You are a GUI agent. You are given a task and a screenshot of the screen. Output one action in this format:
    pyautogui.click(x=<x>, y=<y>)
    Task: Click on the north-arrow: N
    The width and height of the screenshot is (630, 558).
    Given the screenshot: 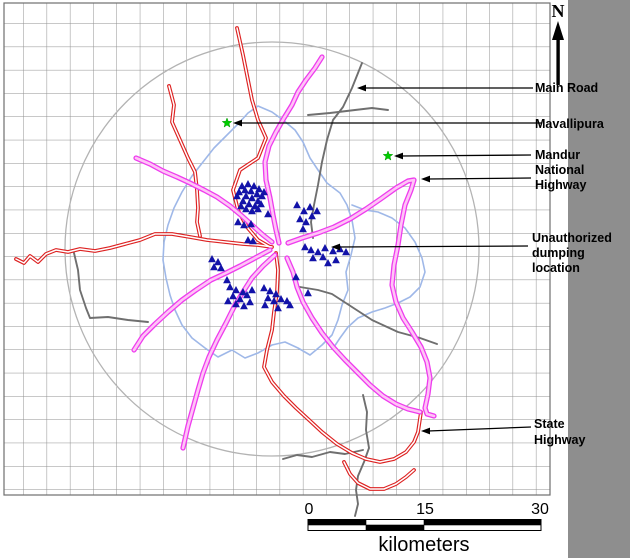 What is the action you would take?
    pyautogui.click(x=558, y=43)
    